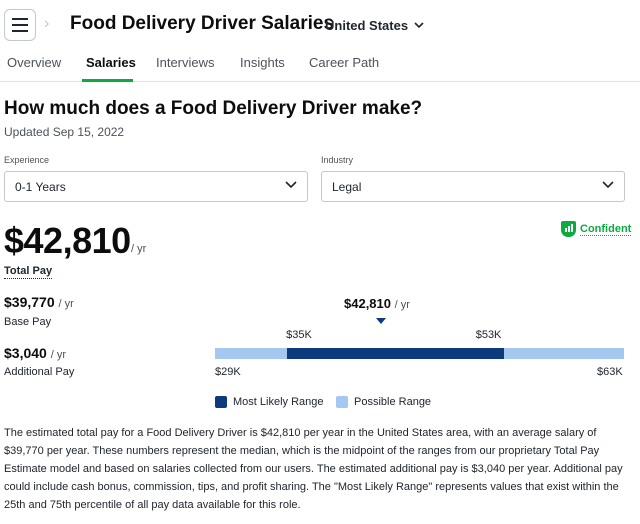 This screenshot has height=524, width=640. Describe the element at coordinates (66, 304) in the screenshot. I see `base-pay-unit: / yr` at that location.